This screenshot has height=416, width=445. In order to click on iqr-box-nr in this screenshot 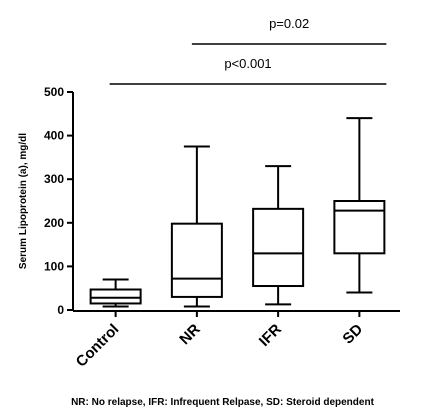, I will do `click(196, 260)`.